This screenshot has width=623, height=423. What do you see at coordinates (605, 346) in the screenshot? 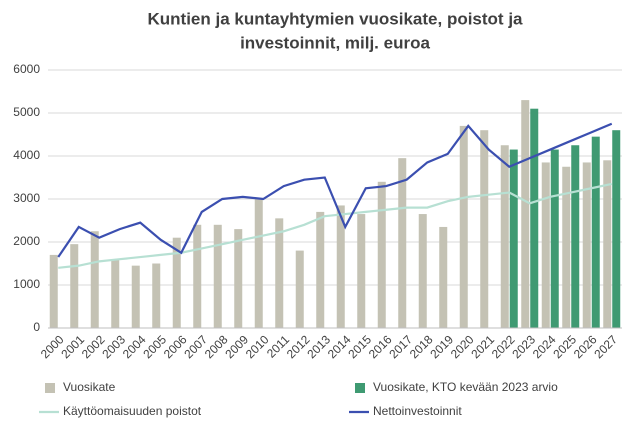
I see `x-tick-label: 2027` at bounding box center [605, 346].